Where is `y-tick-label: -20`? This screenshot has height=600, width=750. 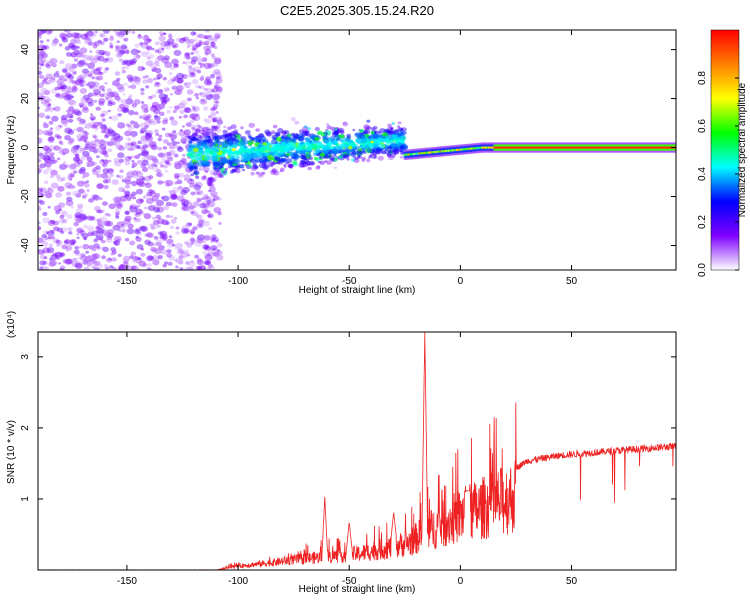
y-tick-label: -20 is located at coordinates (25, 196).